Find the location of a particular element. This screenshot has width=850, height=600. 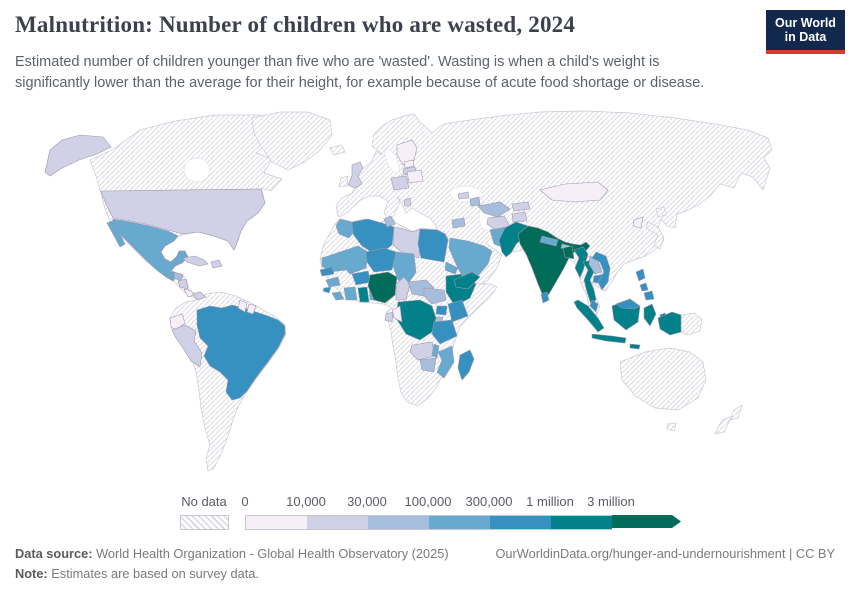

country-malawi is located at coordinates (435, 351).